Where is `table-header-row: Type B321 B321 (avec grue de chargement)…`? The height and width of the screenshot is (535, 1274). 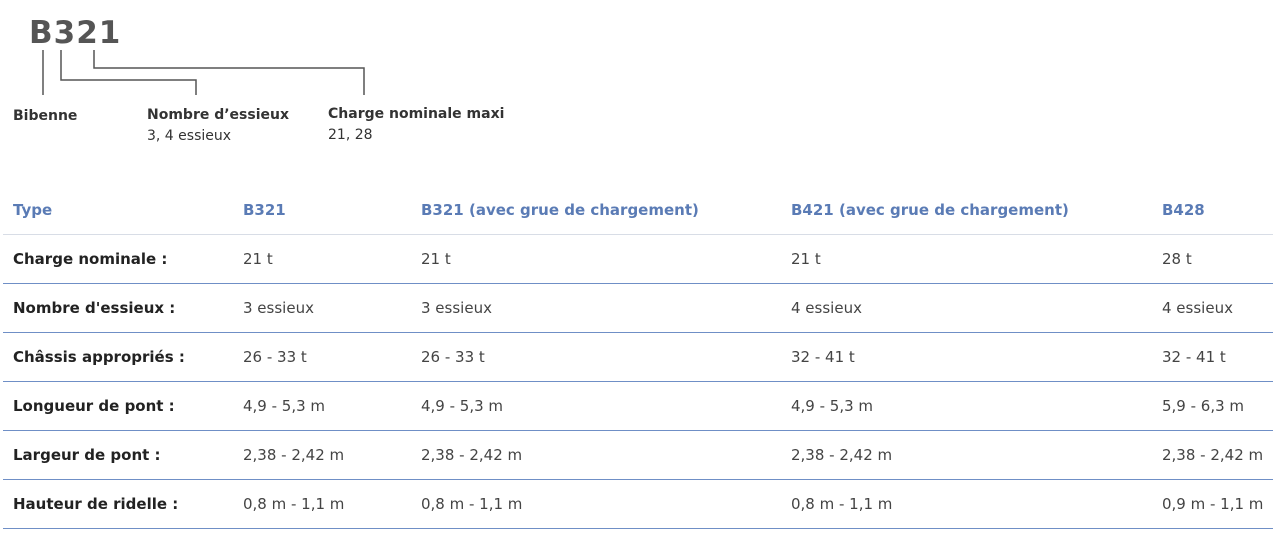 table-header-row: Type B321 B321 (avec grue de chargement)… is located at coordinates (638, 210).